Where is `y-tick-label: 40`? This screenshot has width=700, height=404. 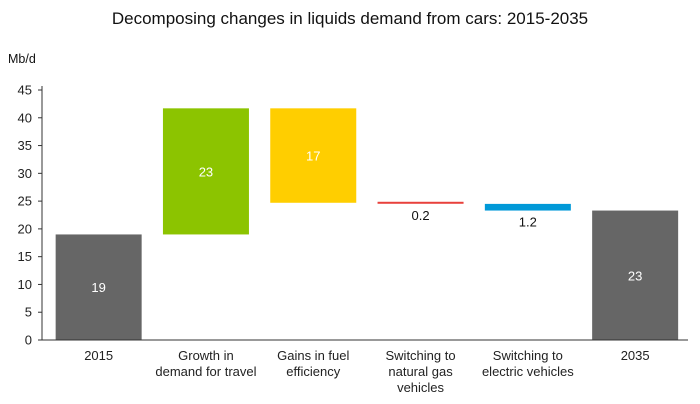
y-tick-label: 40 is located at coordinates (25, 117).